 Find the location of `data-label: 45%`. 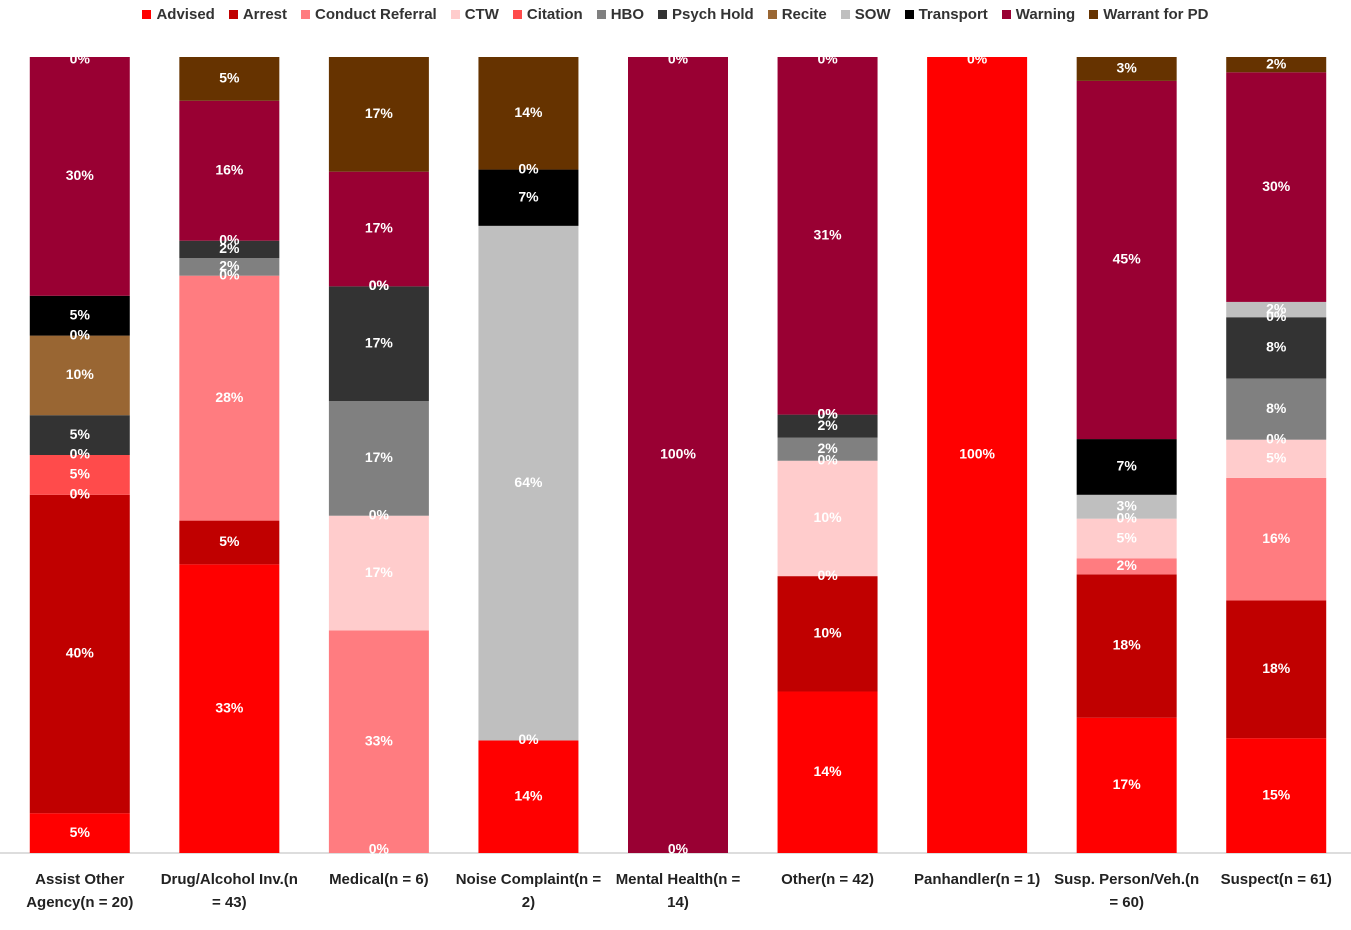

data-label: 45% is located at coordinates (1127, 259).